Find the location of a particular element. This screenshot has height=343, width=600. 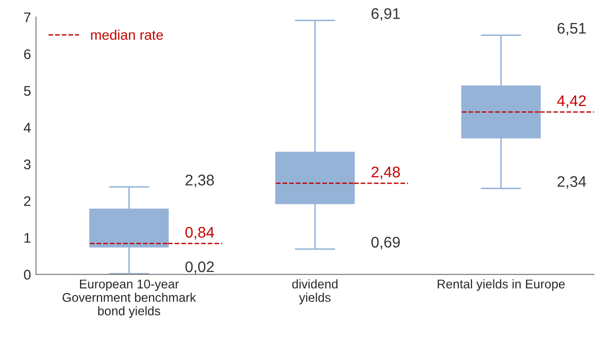

x-tick-label: dividend yields is located at coordinates (315, 291).